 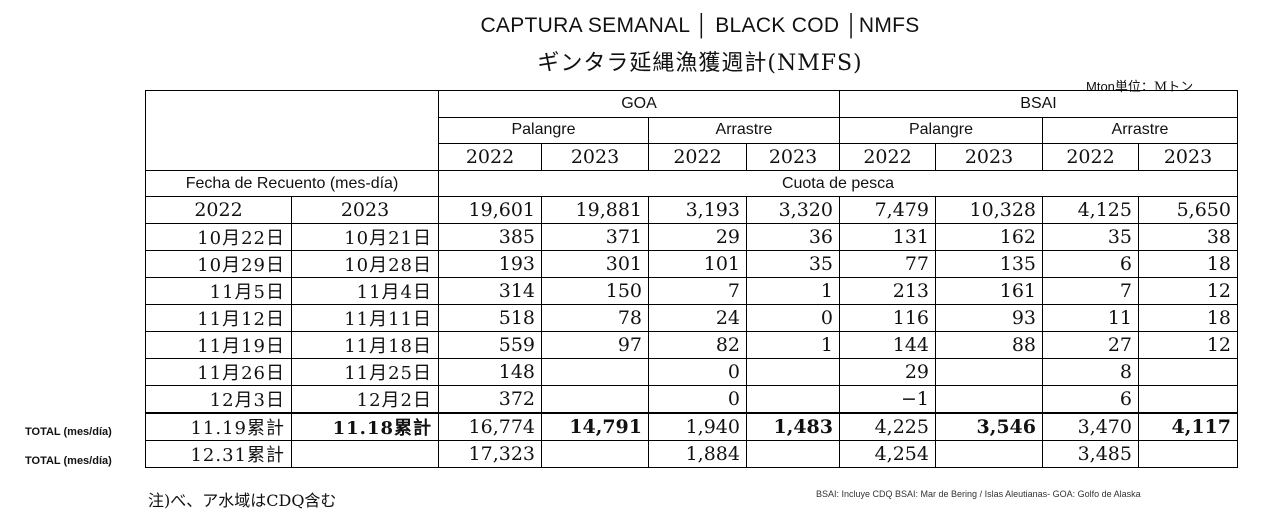 What do you see at coordinates (1090, 344) in the screenshot?
I see `value-cell: 27` at bounding box center [1090, 344].